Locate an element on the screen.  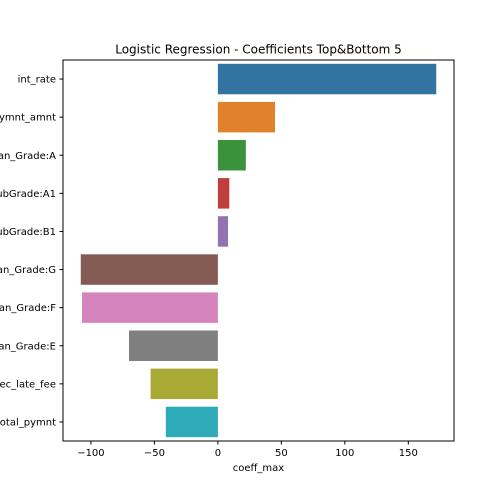
y-tick-label: int_rate is located at coordinates (37, 80).